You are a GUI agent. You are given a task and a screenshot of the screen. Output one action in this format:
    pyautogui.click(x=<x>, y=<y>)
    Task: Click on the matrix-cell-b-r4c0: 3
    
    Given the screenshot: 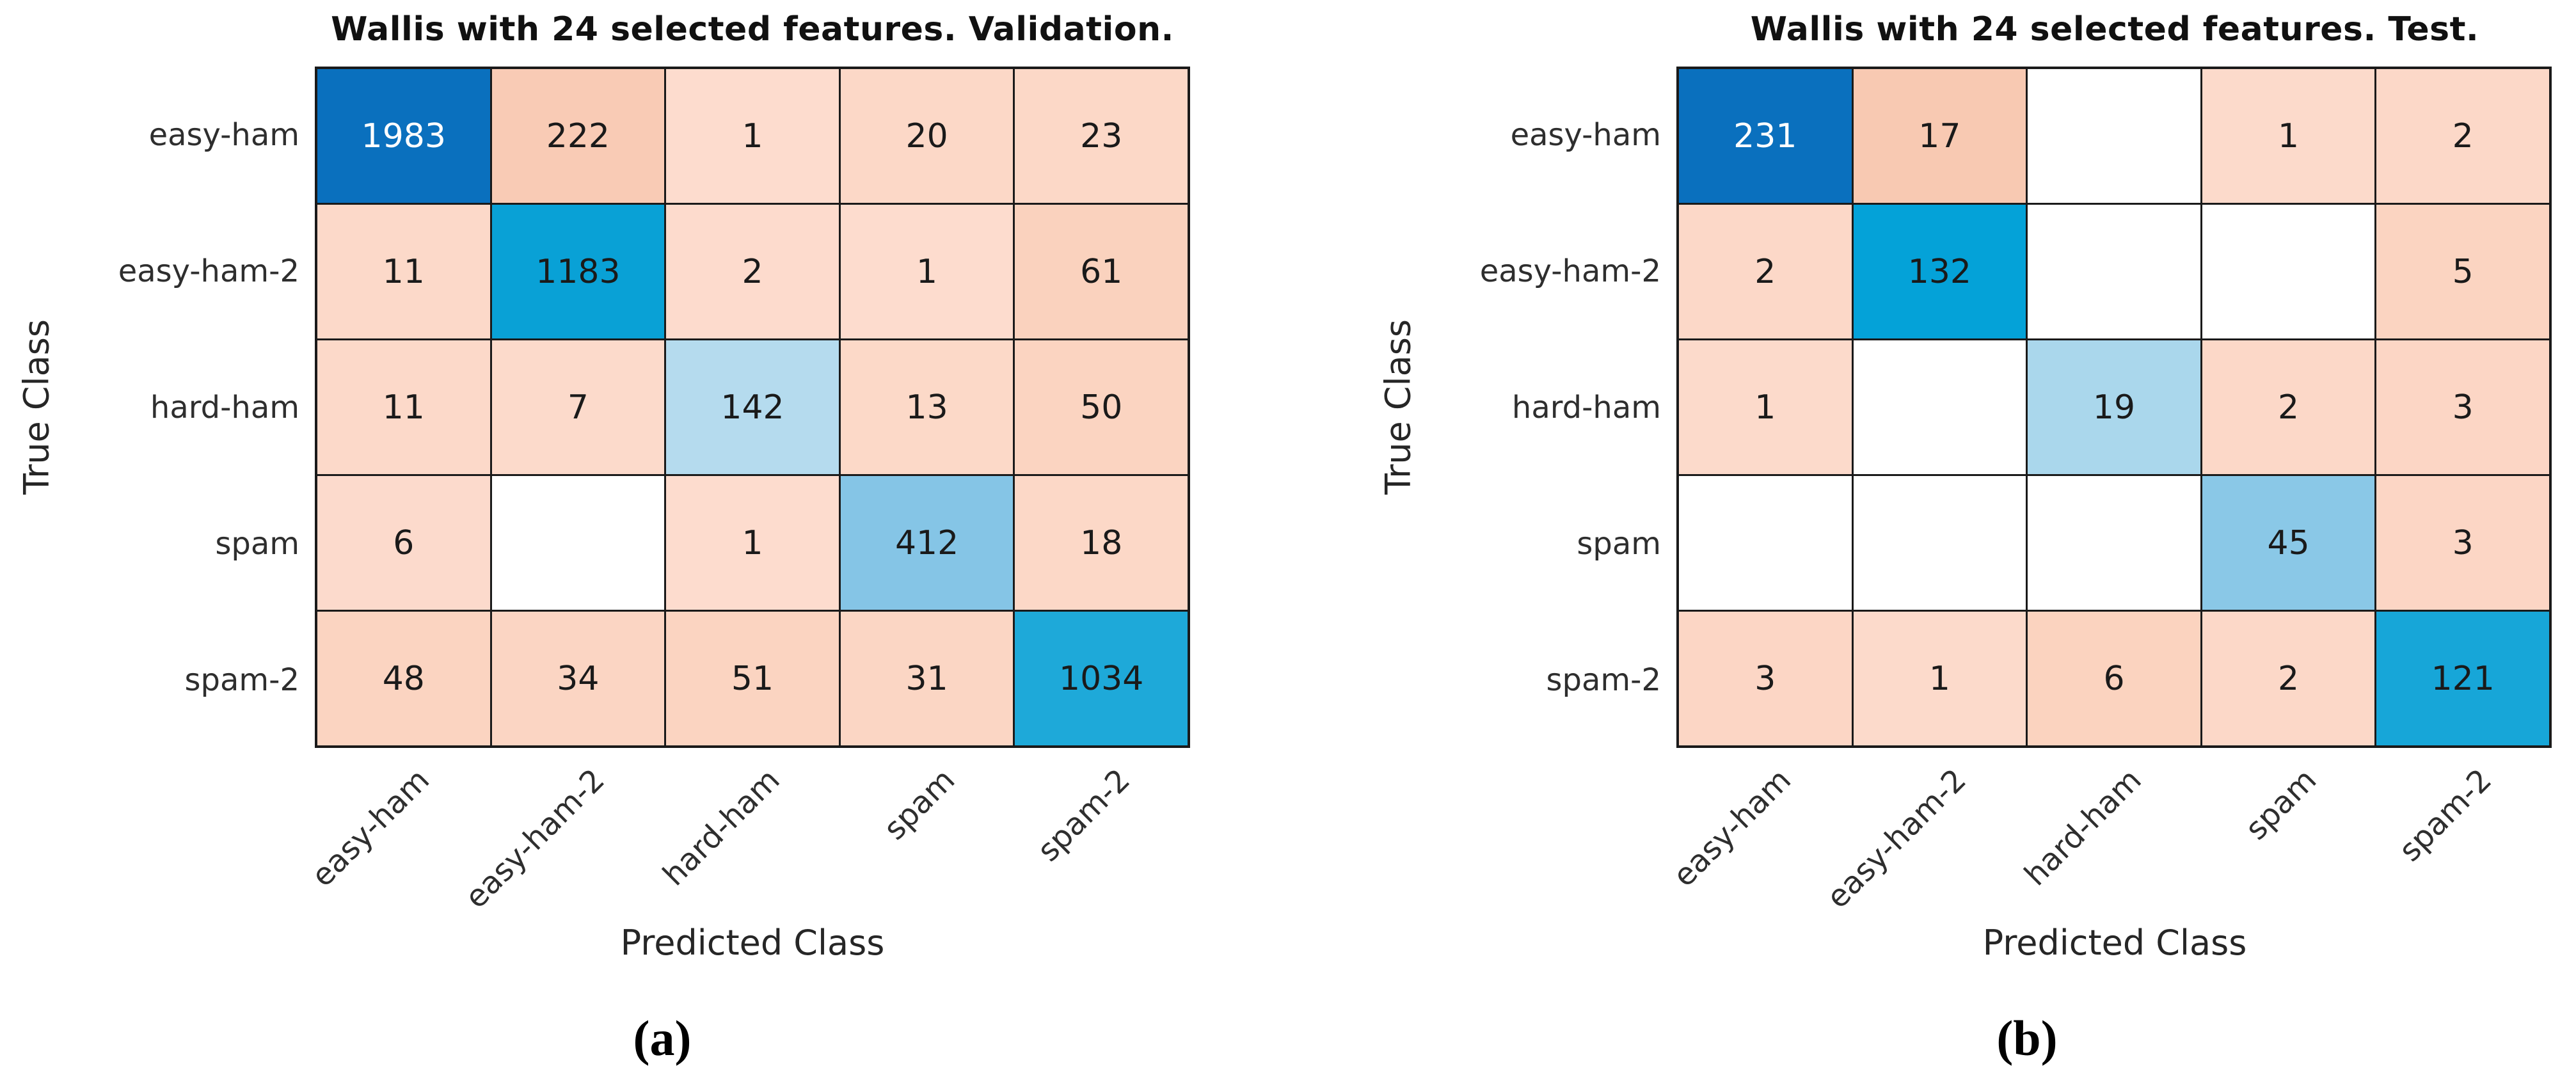 What is the action you would take?
    pyautogui.click(x=1766, y=678)
    